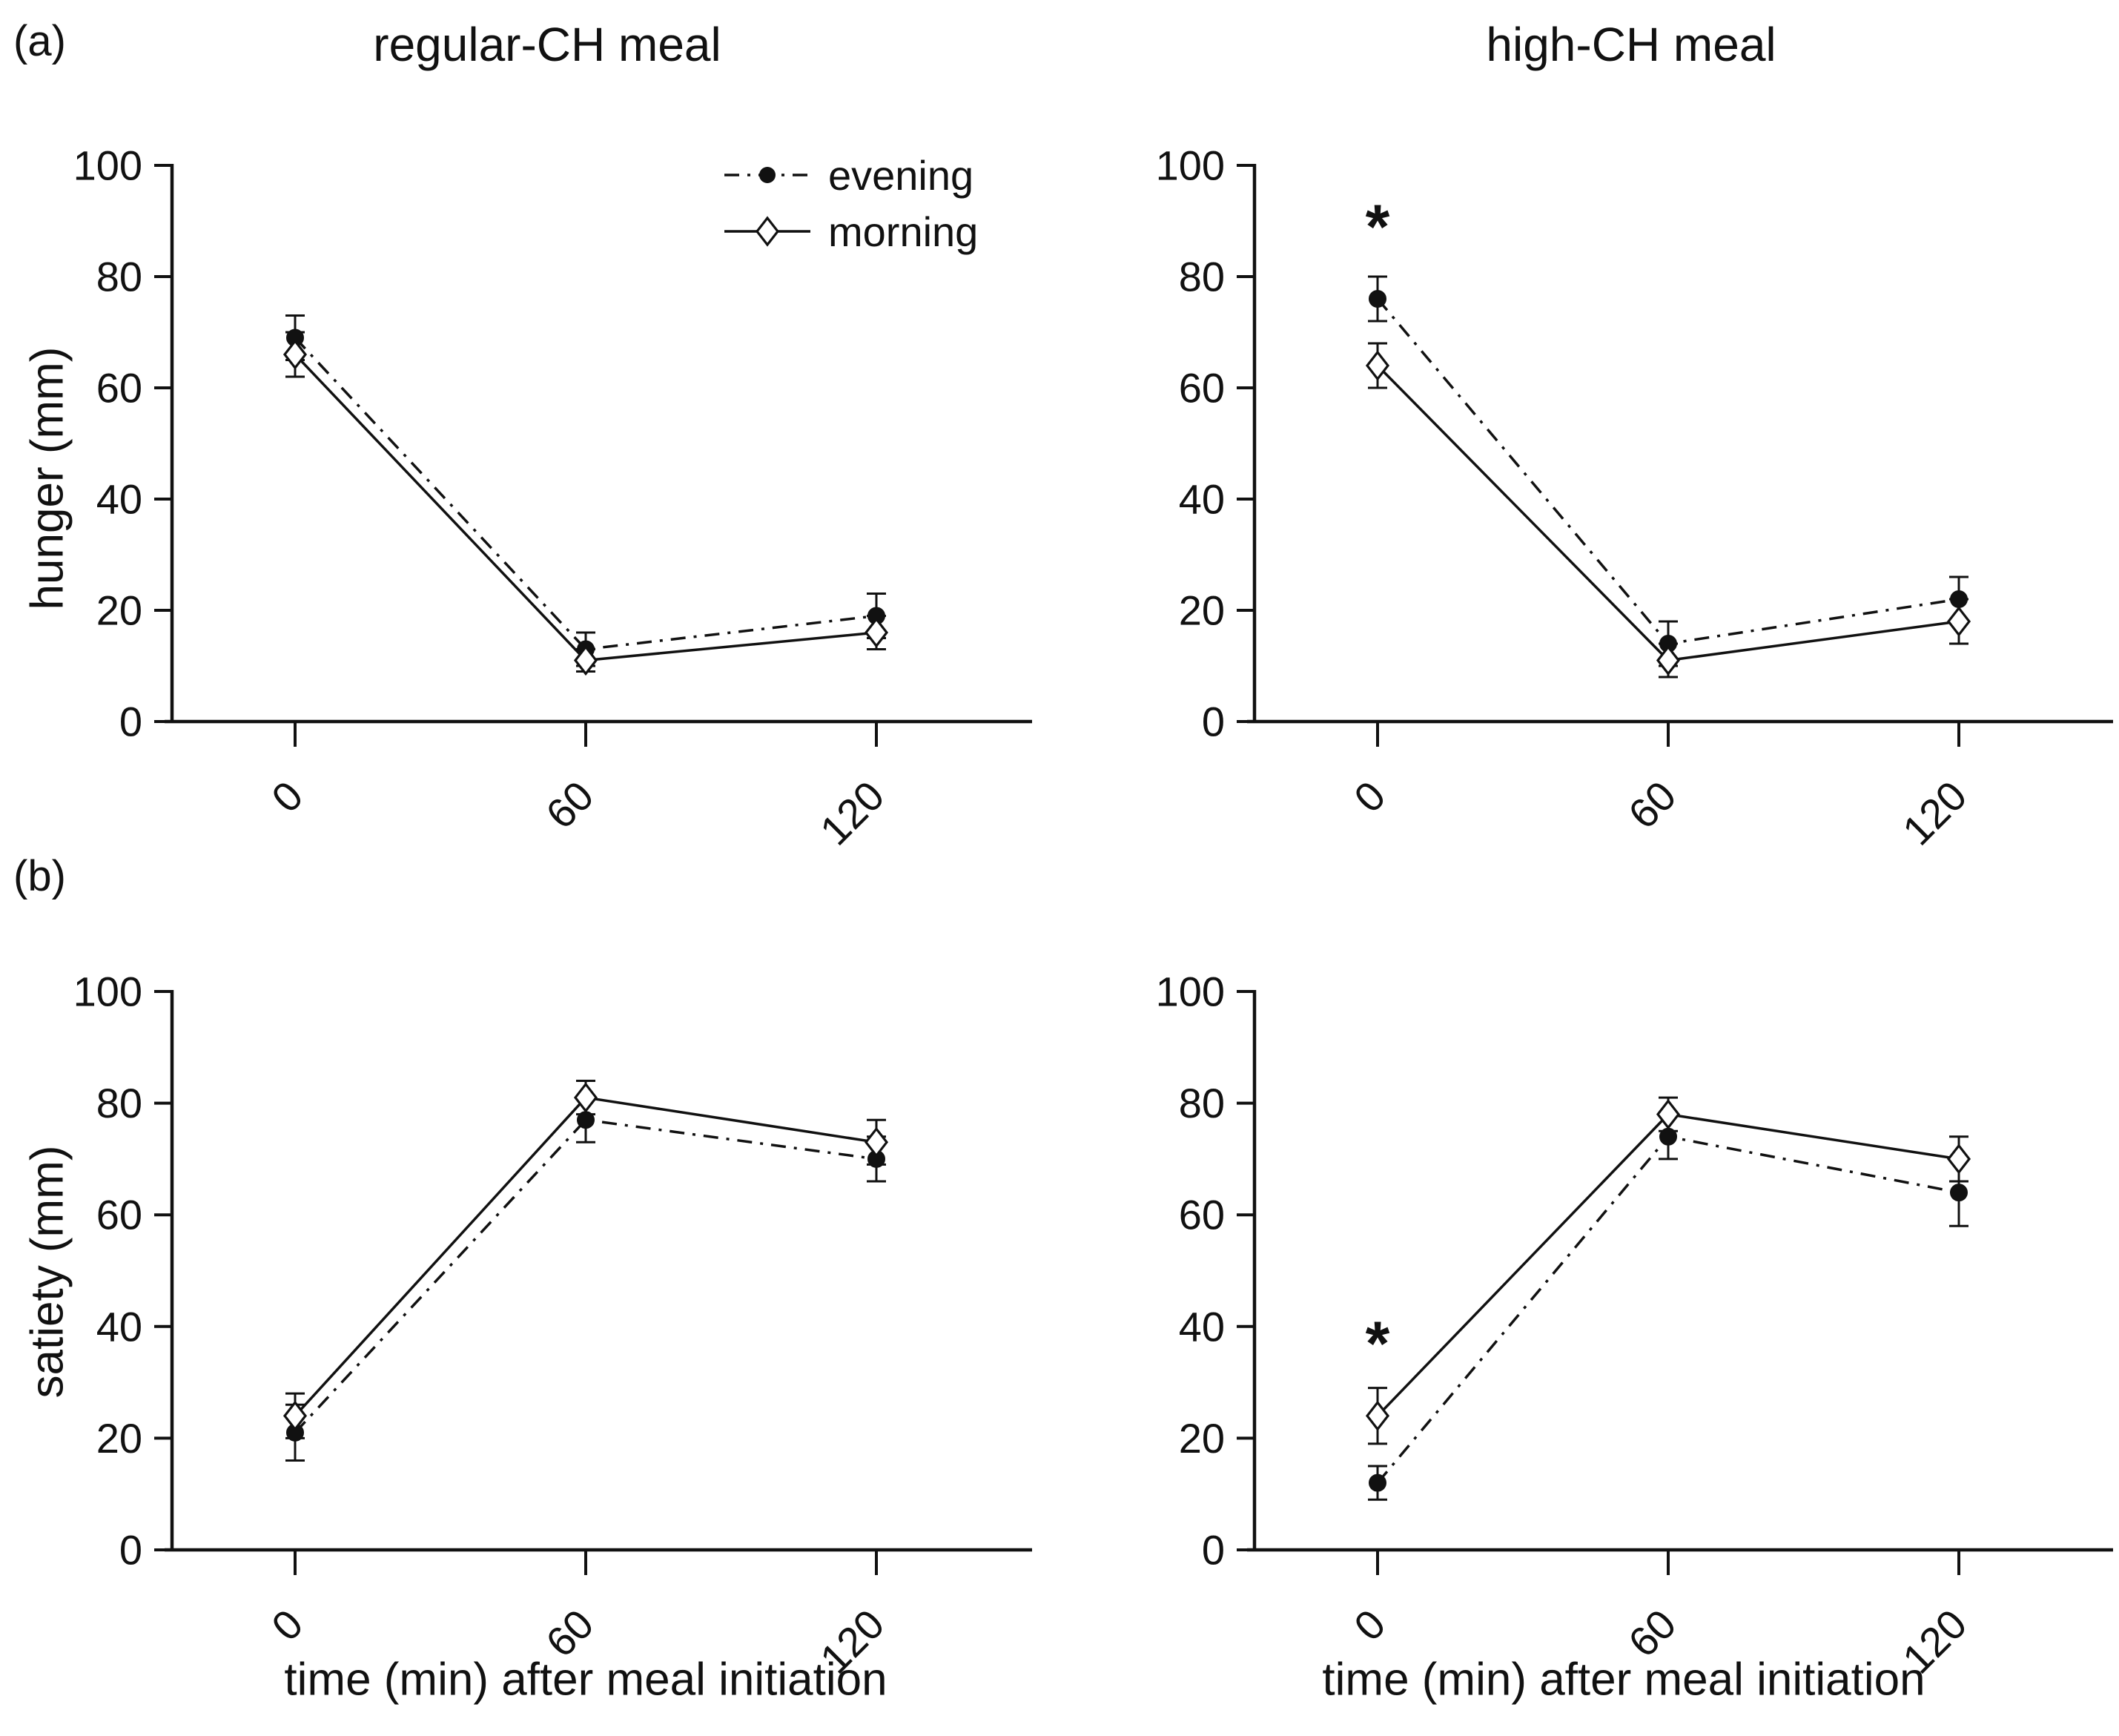  Describe the element at coordinates (39, 41) in the screenshot. I see `panel-a-label: (a)` at that location.